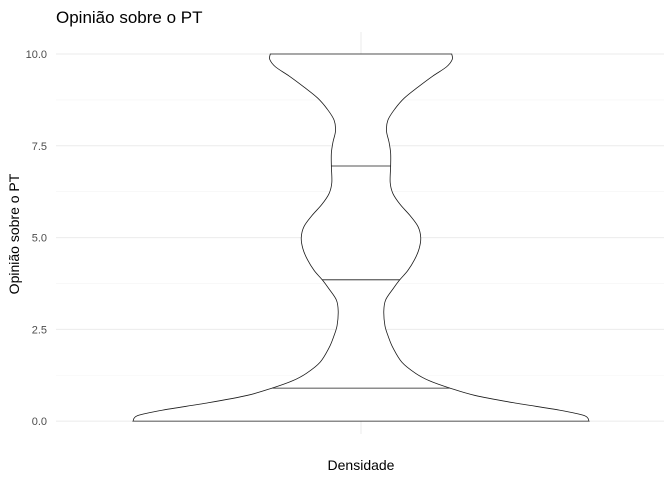 This screenshot has height=480, width=672. I want to click on y-axis-title: Opinião sobre o PT, so click(14, 233).